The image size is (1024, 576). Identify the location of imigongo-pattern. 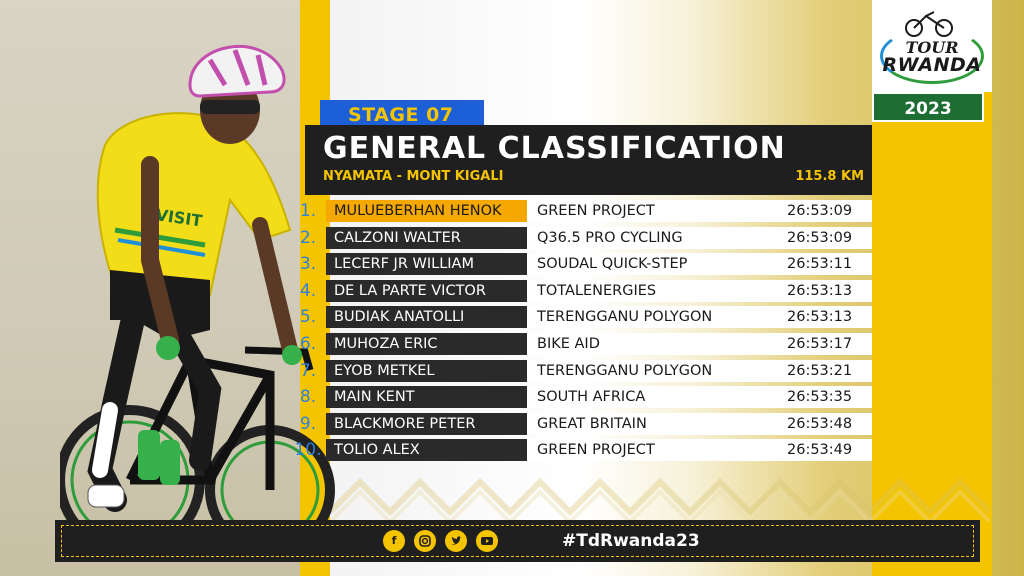
(660, 499).